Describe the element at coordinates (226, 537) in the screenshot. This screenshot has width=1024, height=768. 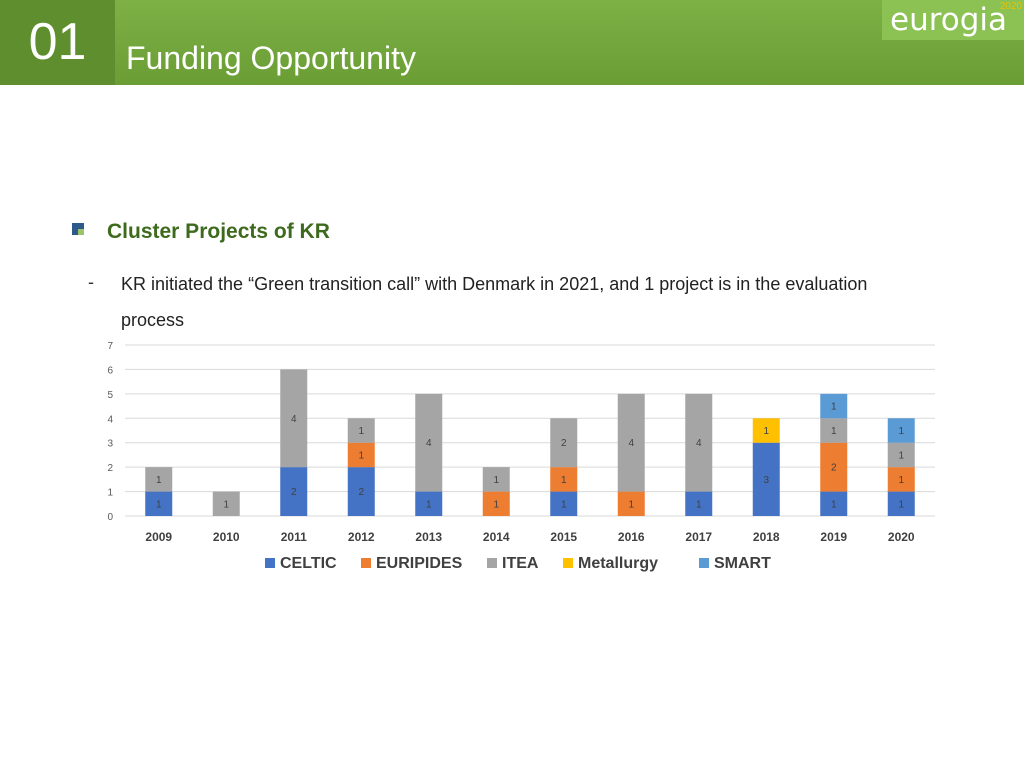
I see `x-tick-label: 2010` at that location.